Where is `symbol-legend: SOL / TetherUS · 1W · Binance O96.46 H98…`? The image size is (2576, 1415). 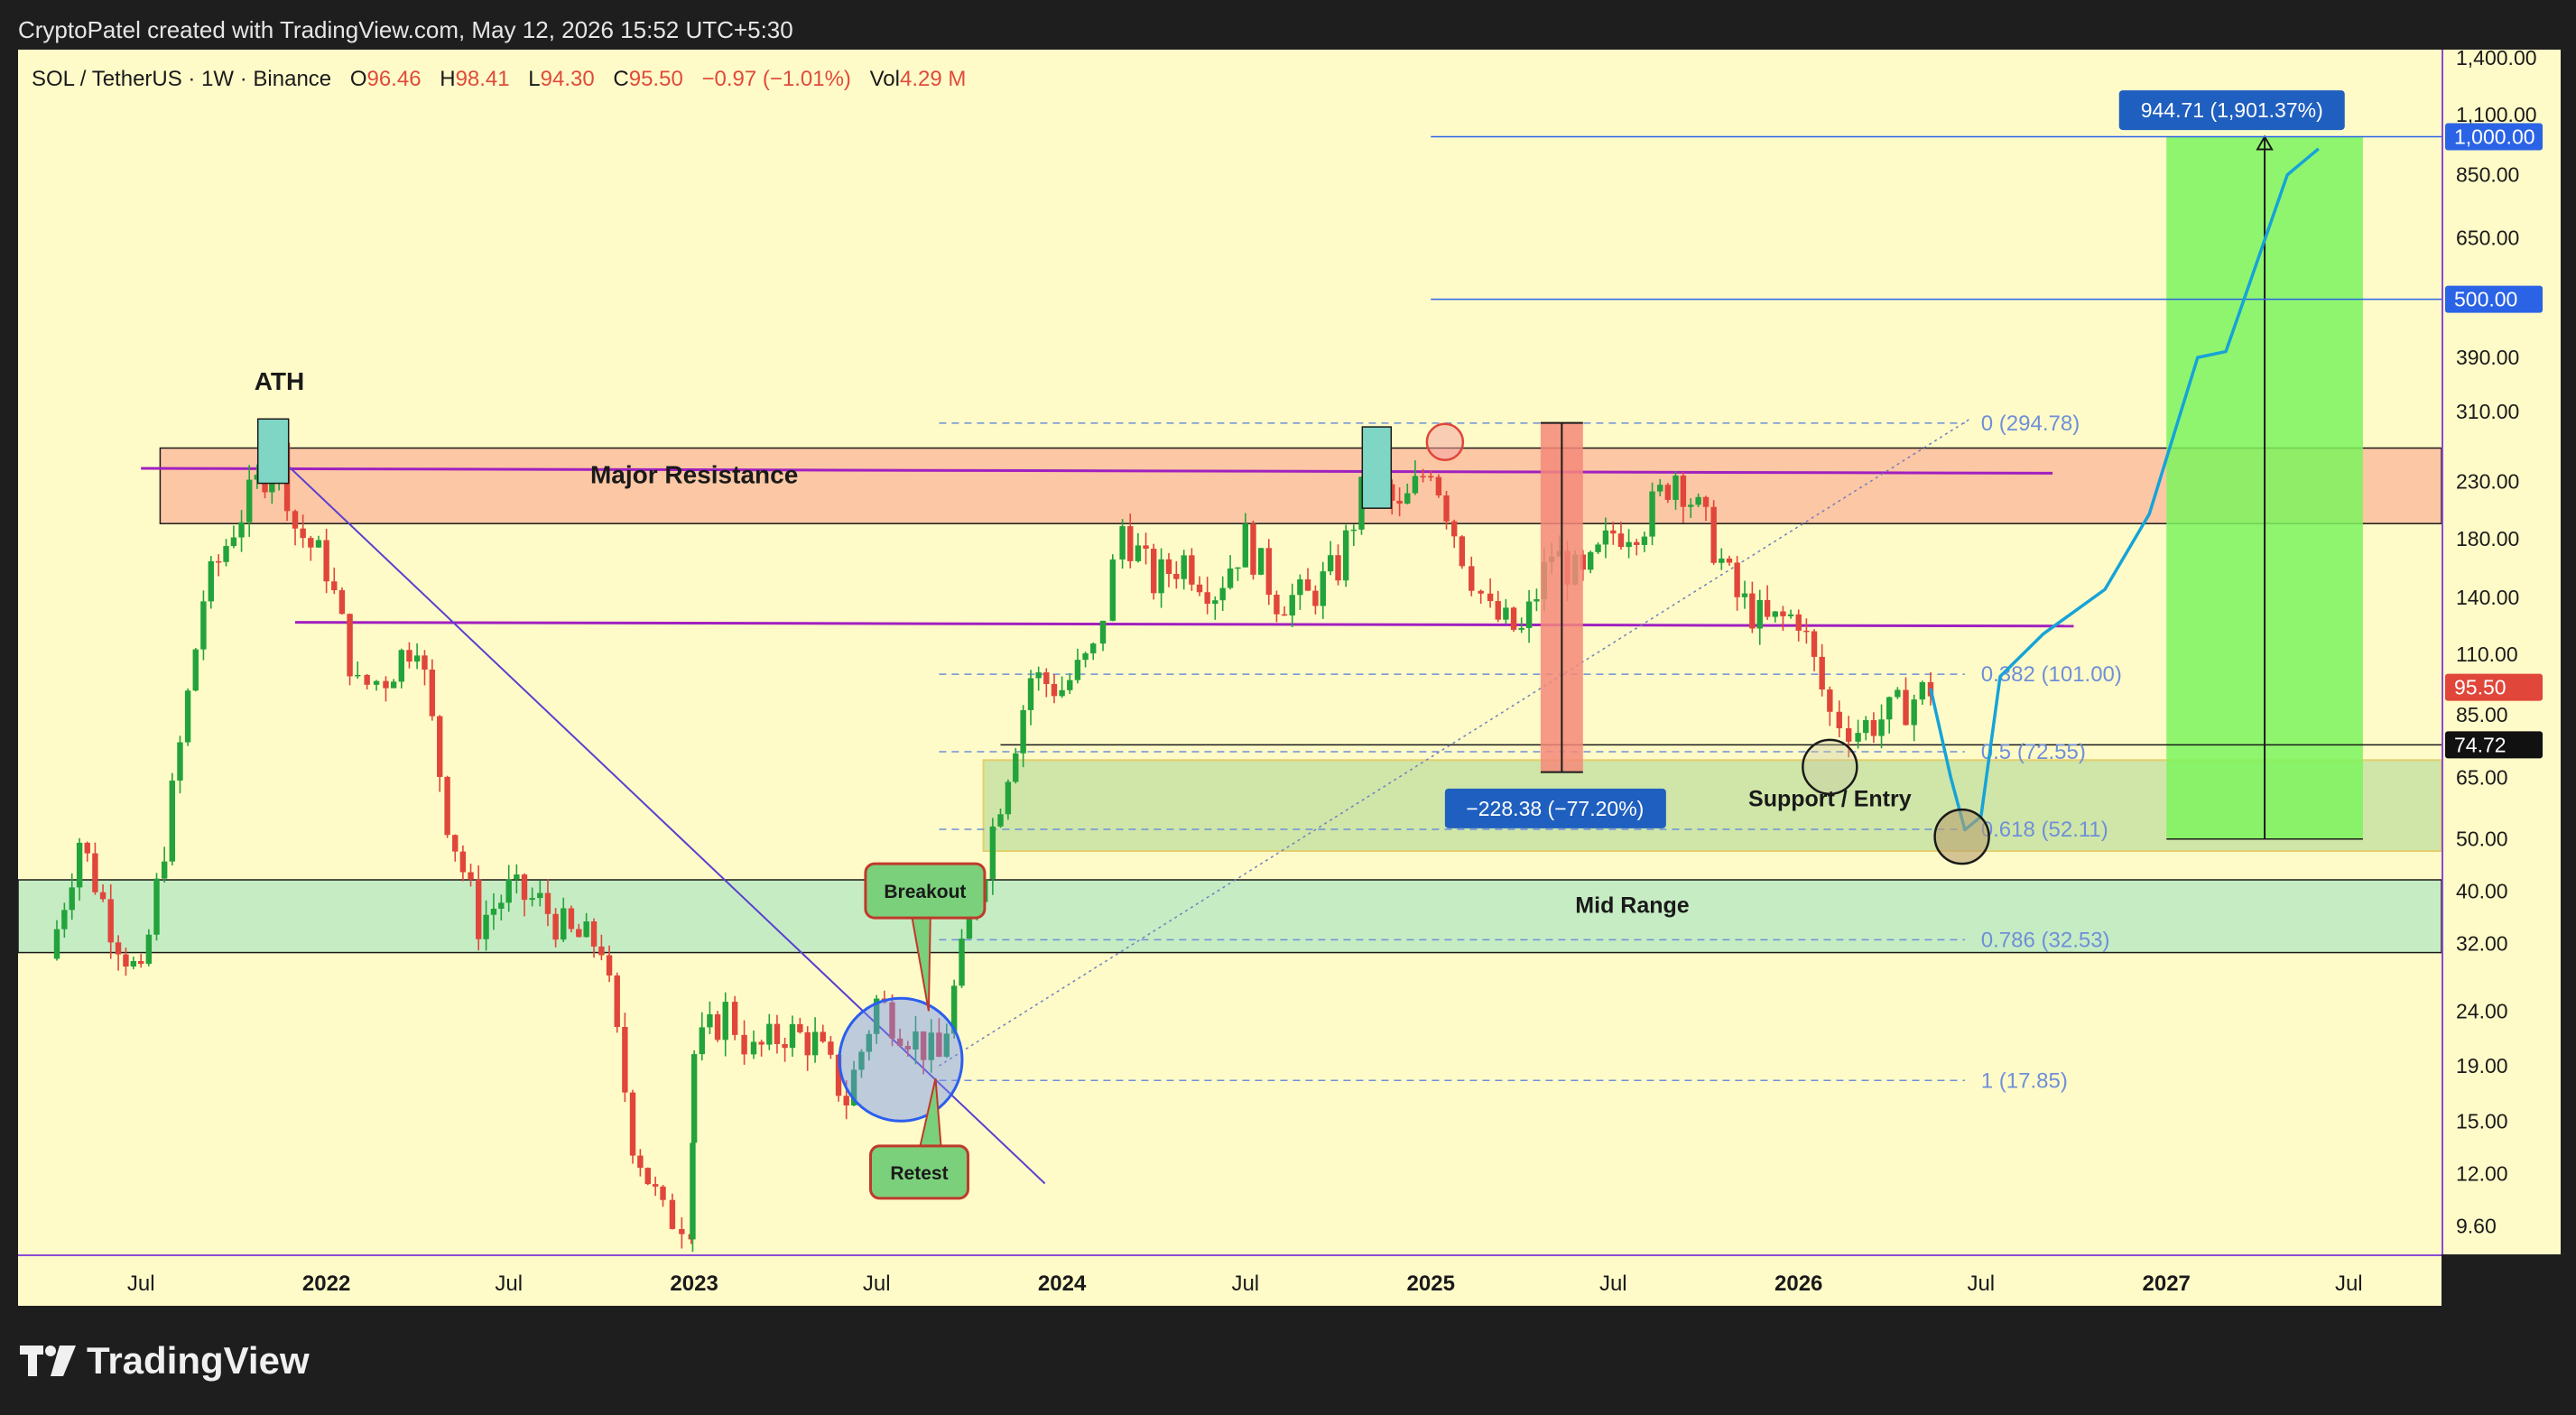
symbol-legend: SOL / TetherUS · 1W · Binance O96.46 H98… is located at coordinates (499, 79).